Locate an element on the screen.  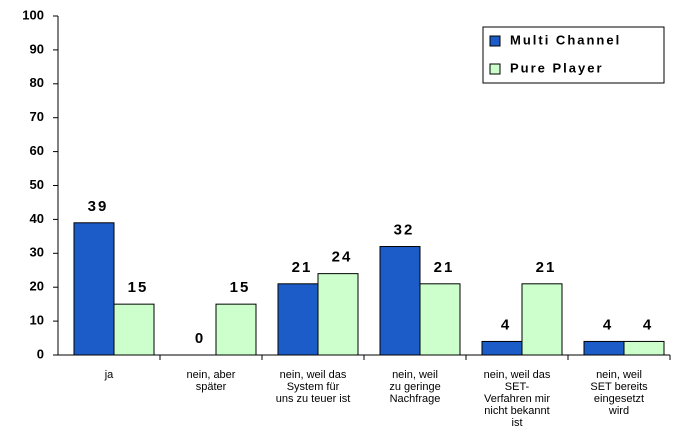
x-tick-label: nicht bekannt is located at coordinates (516, 411).